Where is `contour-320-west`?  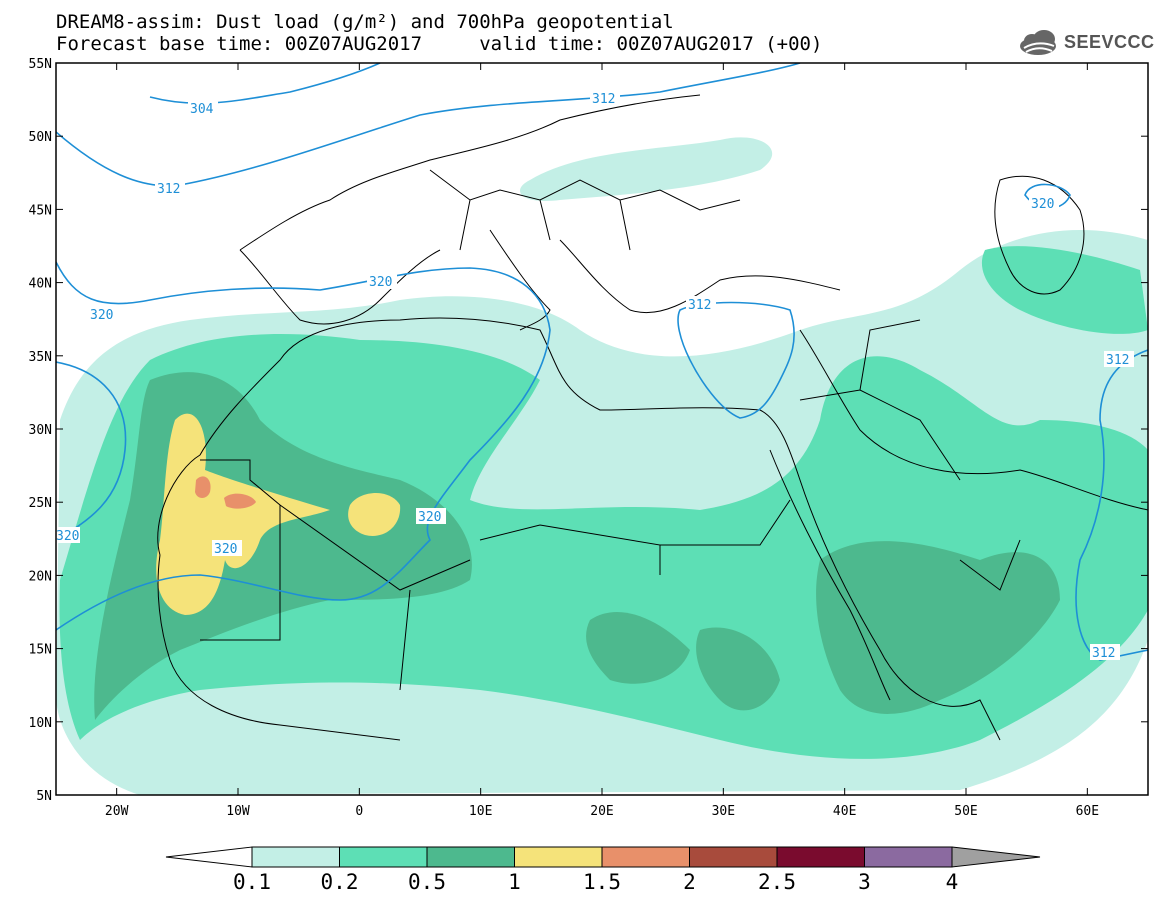 contour-320-west is located at coordinates (91, 451).